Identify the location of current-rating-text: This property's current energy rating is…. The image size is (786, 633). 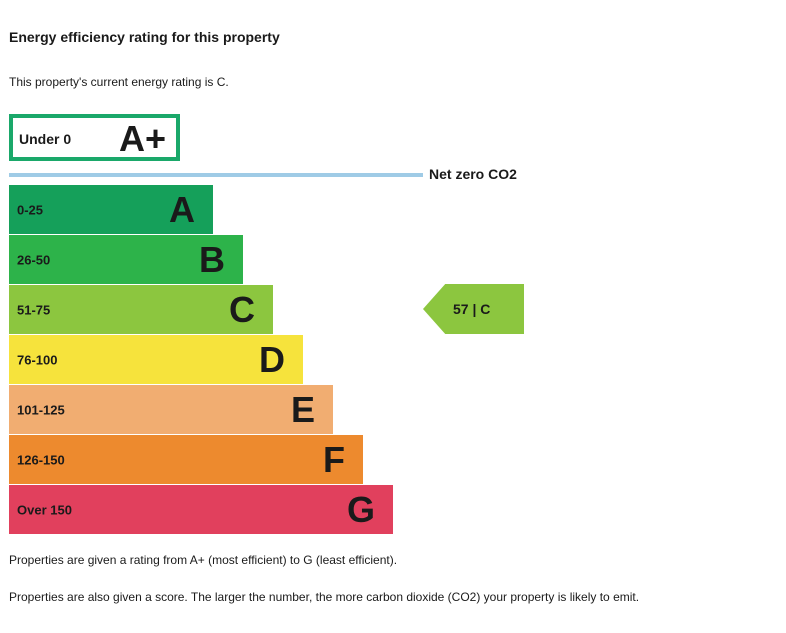
(119, 82).